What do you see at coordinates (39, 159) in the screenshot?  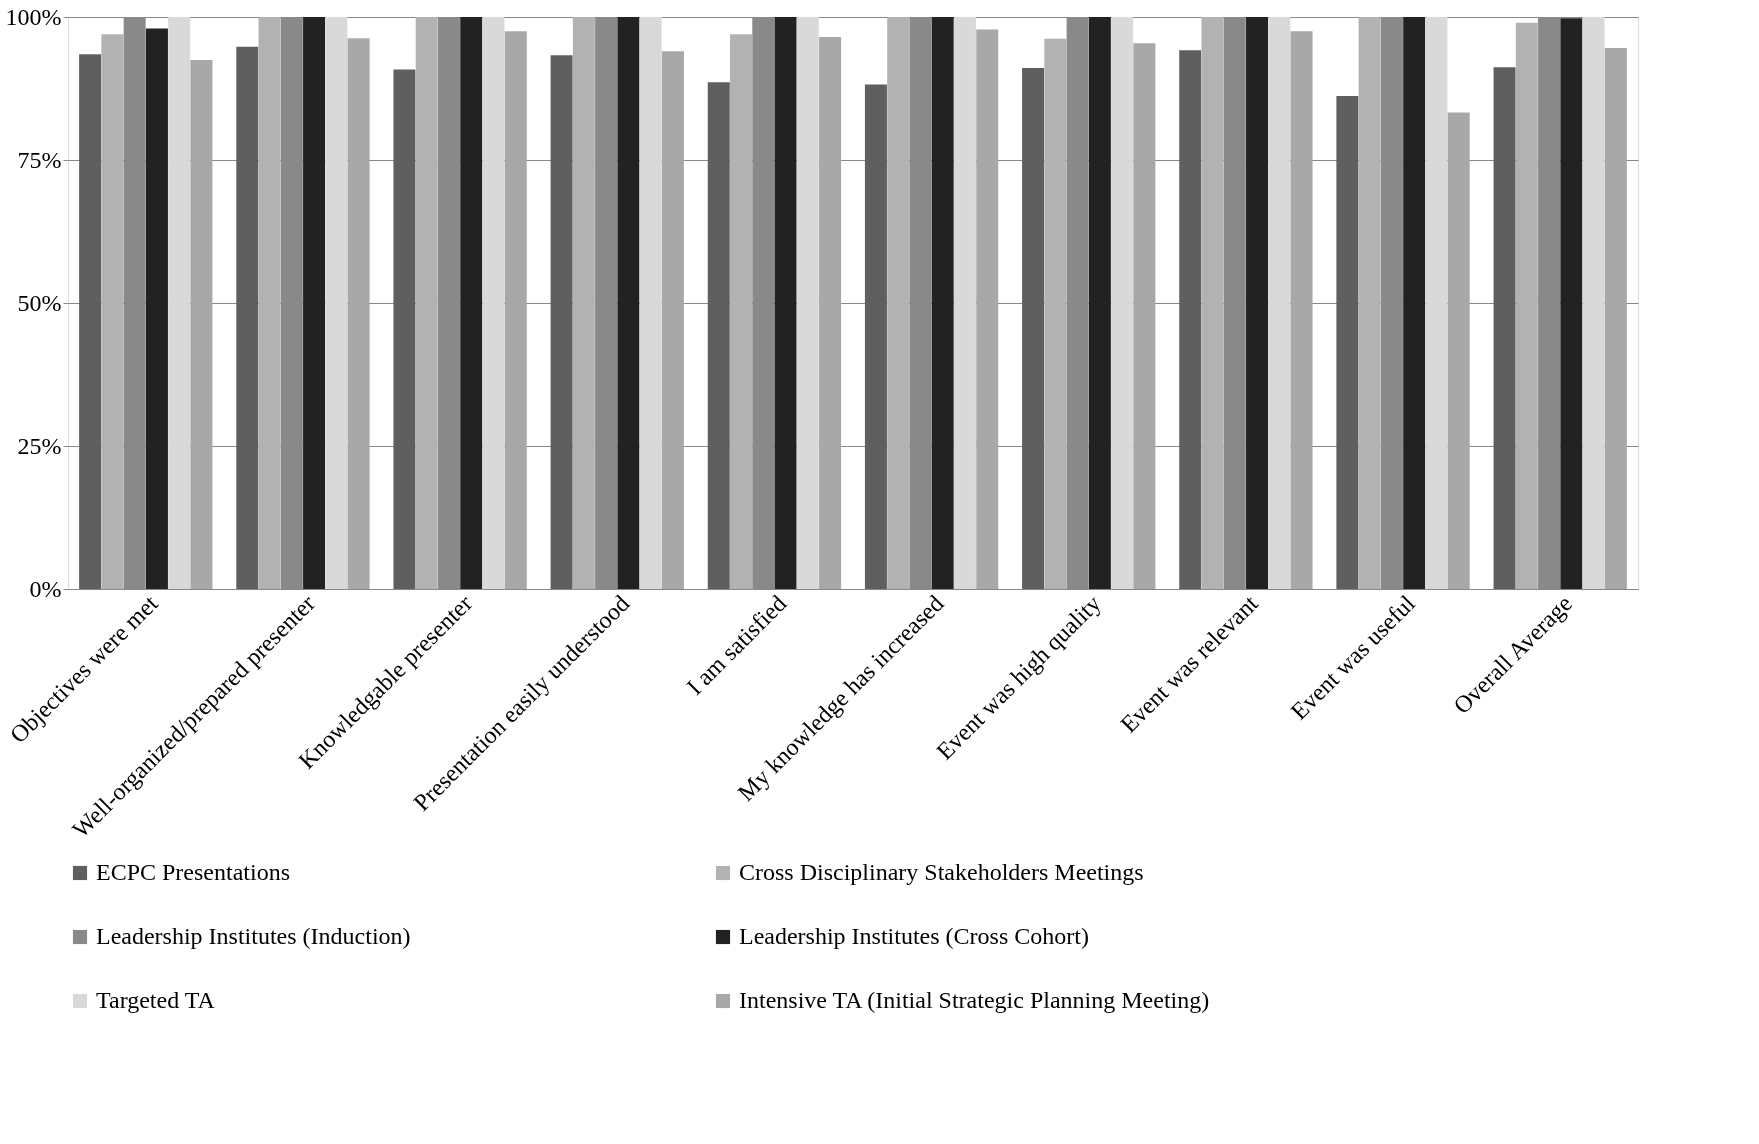 I see `y-tick-label: 75%` at bounding box center [39, 159].